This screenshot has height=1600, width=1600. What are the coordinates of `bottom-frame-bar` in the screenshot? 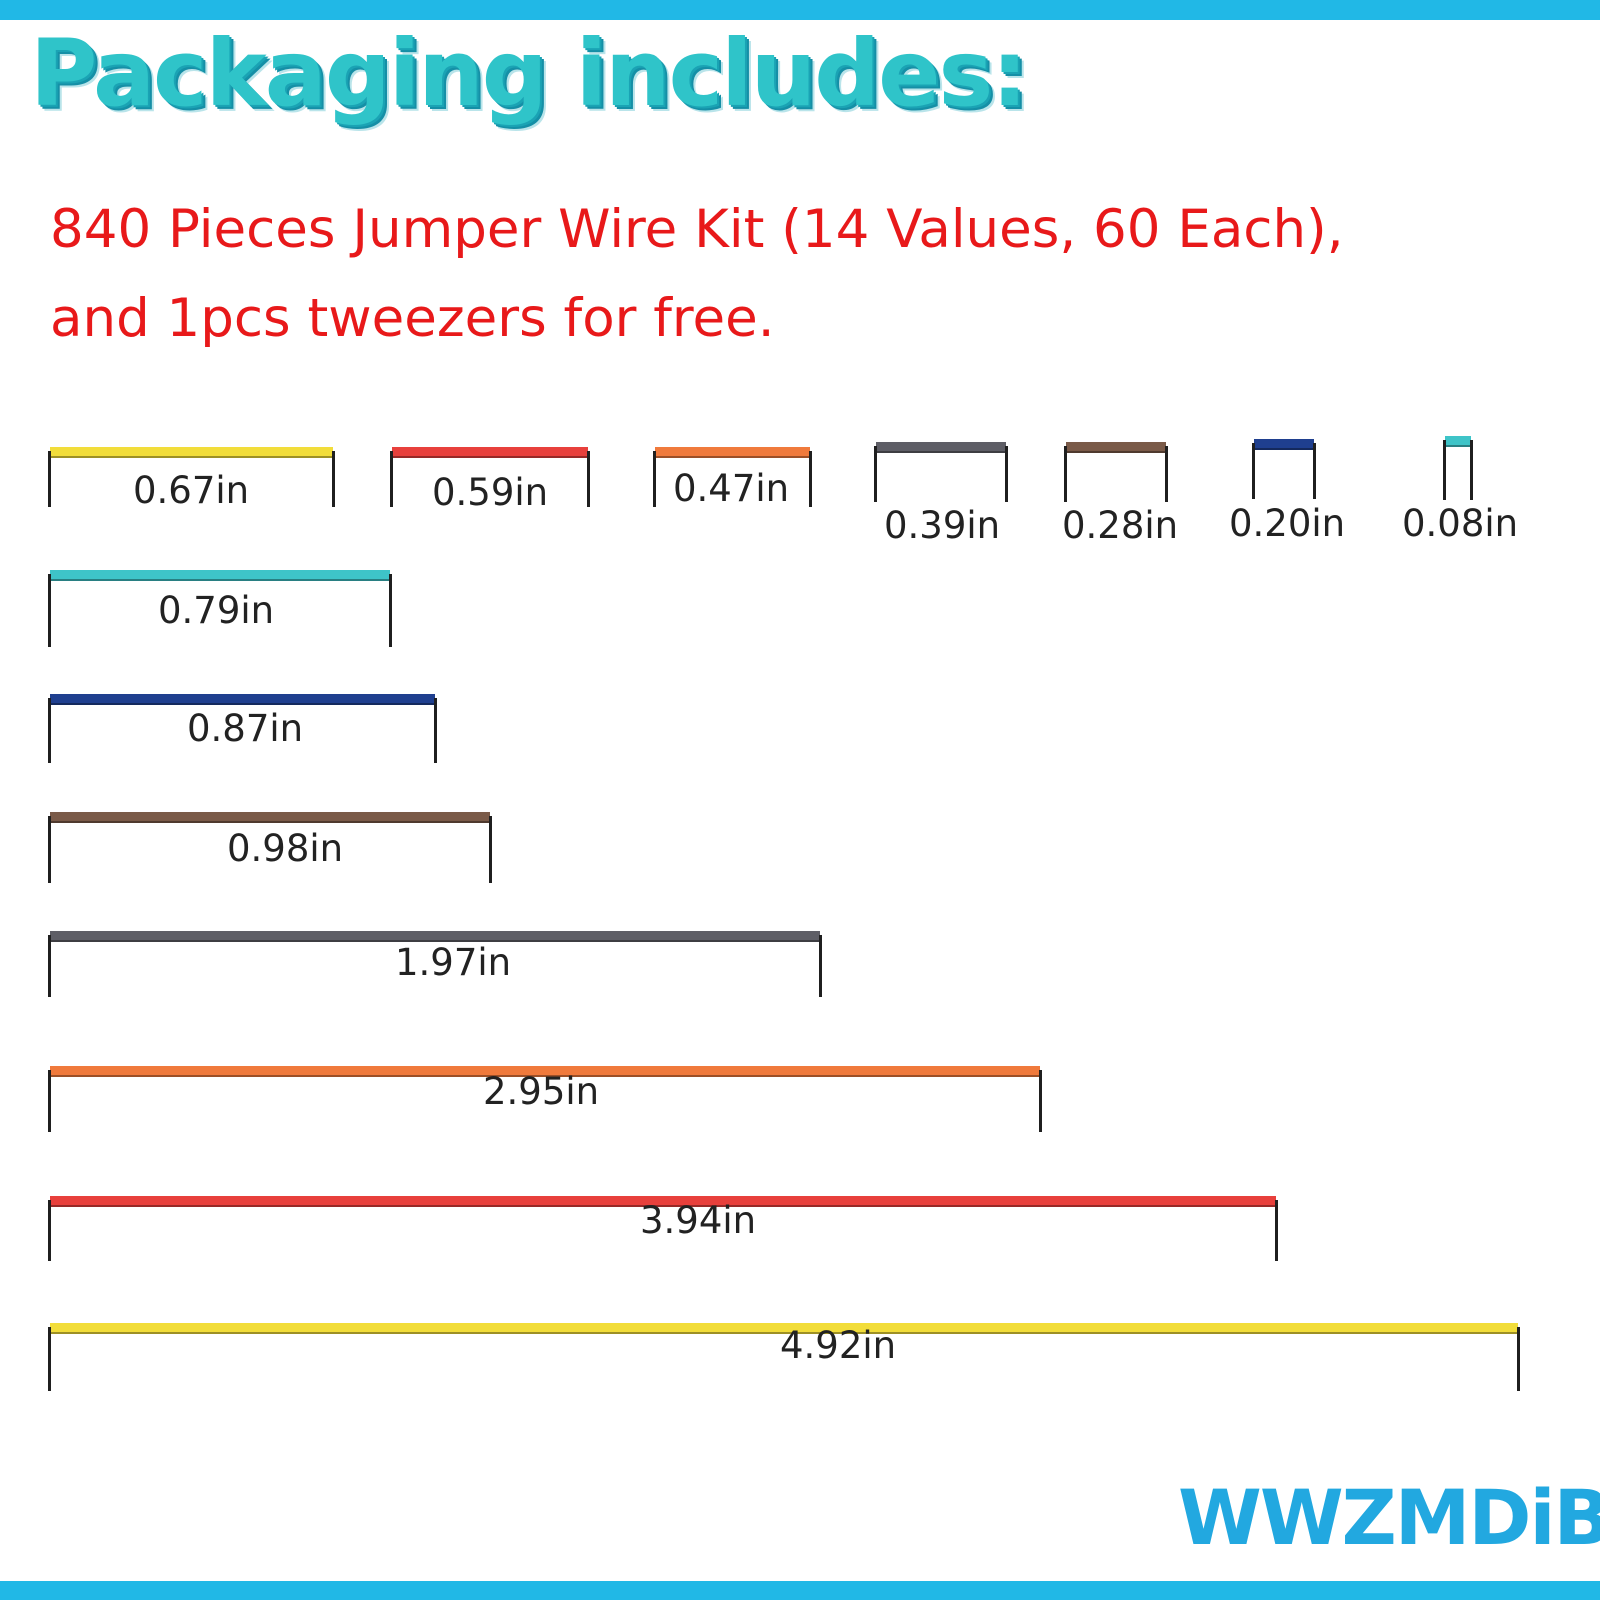 It's located at (800, 1590).